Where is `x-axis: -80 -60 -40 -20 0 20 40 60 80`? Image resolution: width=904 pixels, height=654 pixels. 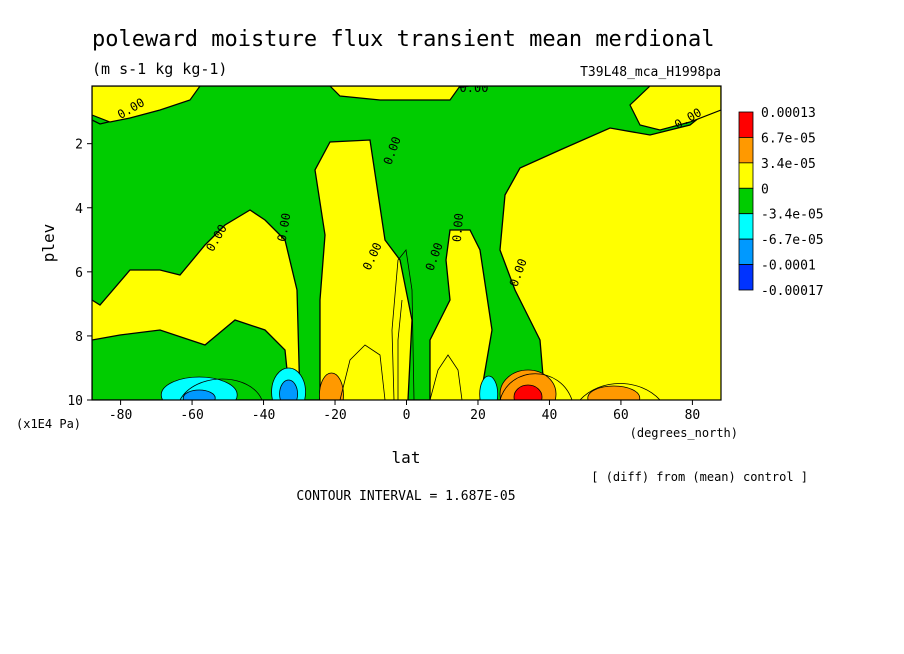
x-axis: -80 -60 -40 -20 0 20 40 60 80 is located at coordinates (404, 411).